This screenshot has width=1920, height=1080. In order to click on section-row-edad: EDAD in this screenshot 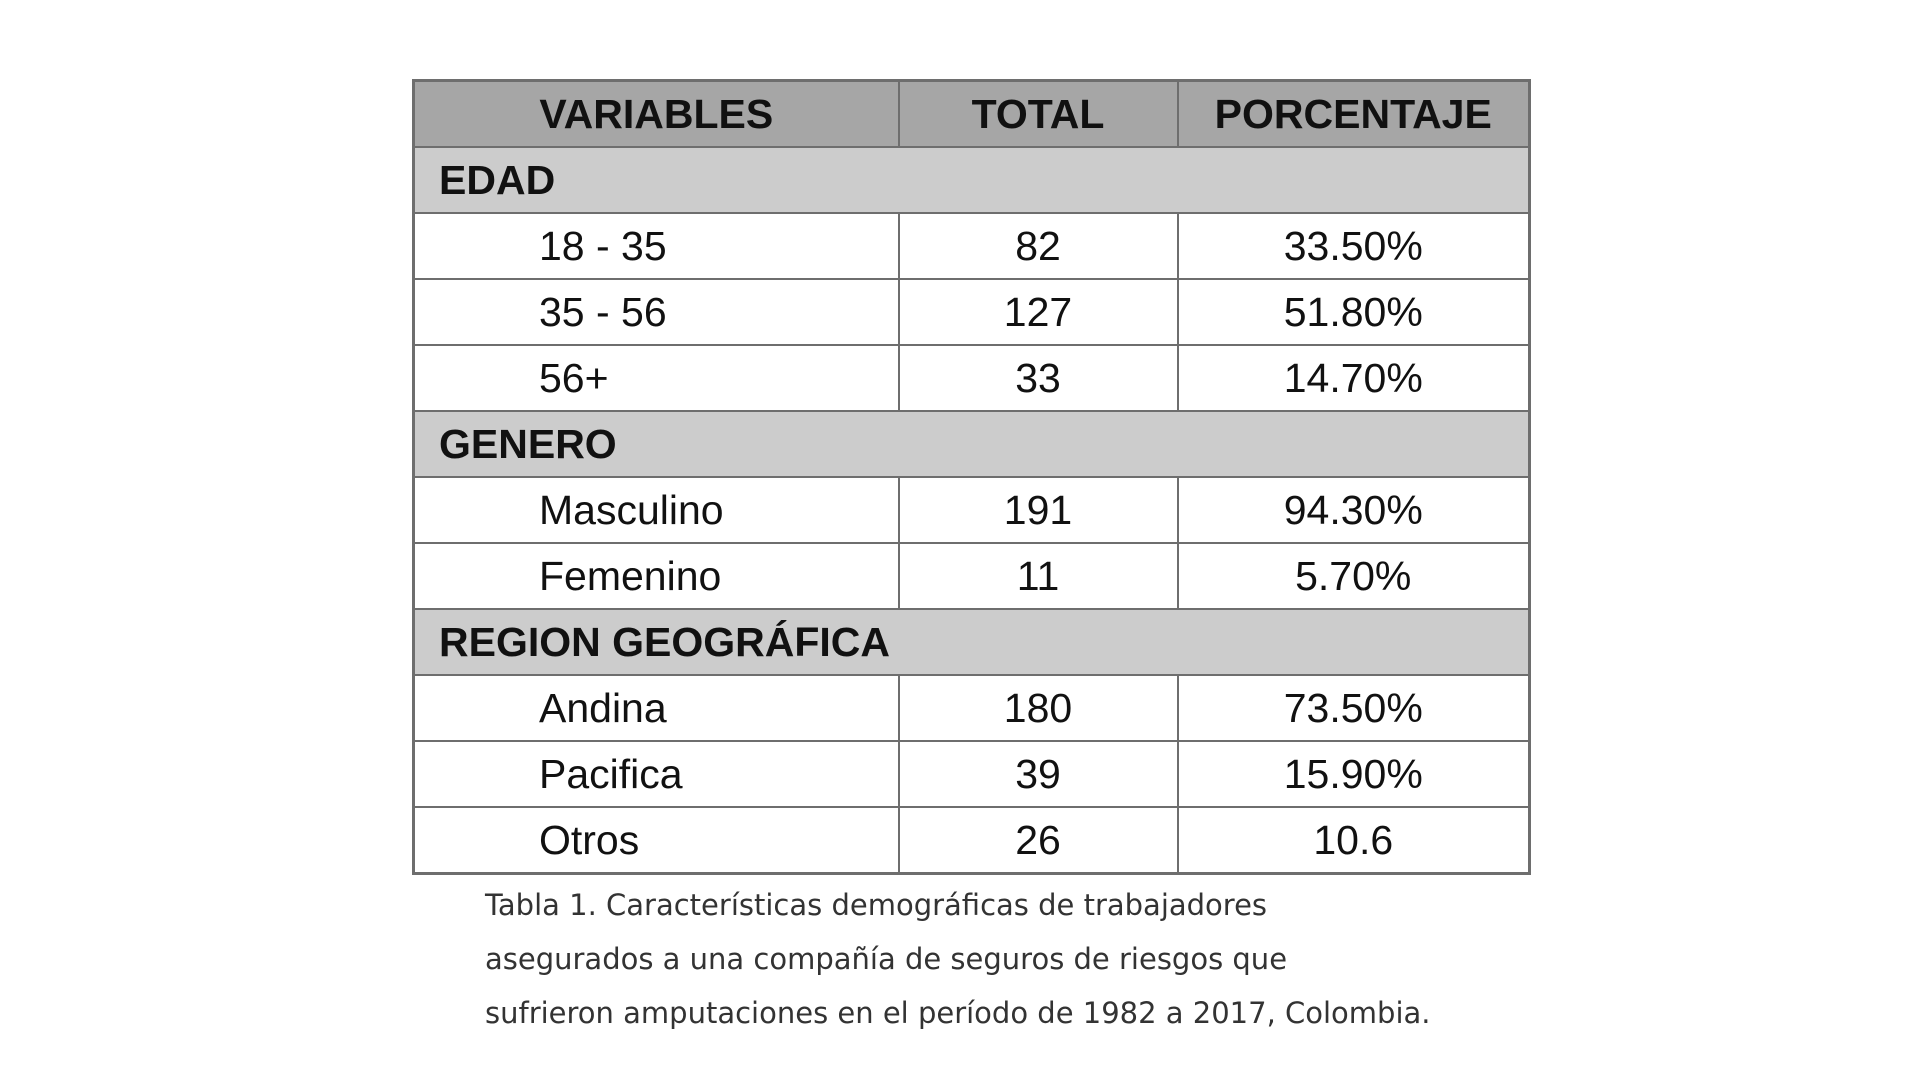, I will do `click(971, 180)`.